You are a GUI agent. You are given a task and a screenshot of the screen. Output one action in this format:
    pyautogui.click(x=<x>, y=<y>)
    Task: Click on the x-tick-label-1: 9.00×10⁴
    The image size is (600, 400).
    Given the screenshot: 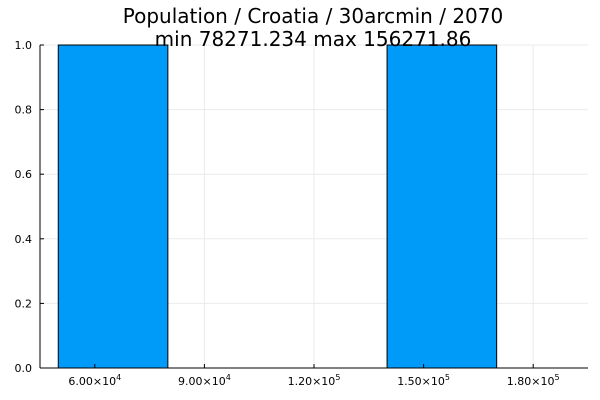 What is the action you would take?
    pyautogui.click(x=204, y=380)
    